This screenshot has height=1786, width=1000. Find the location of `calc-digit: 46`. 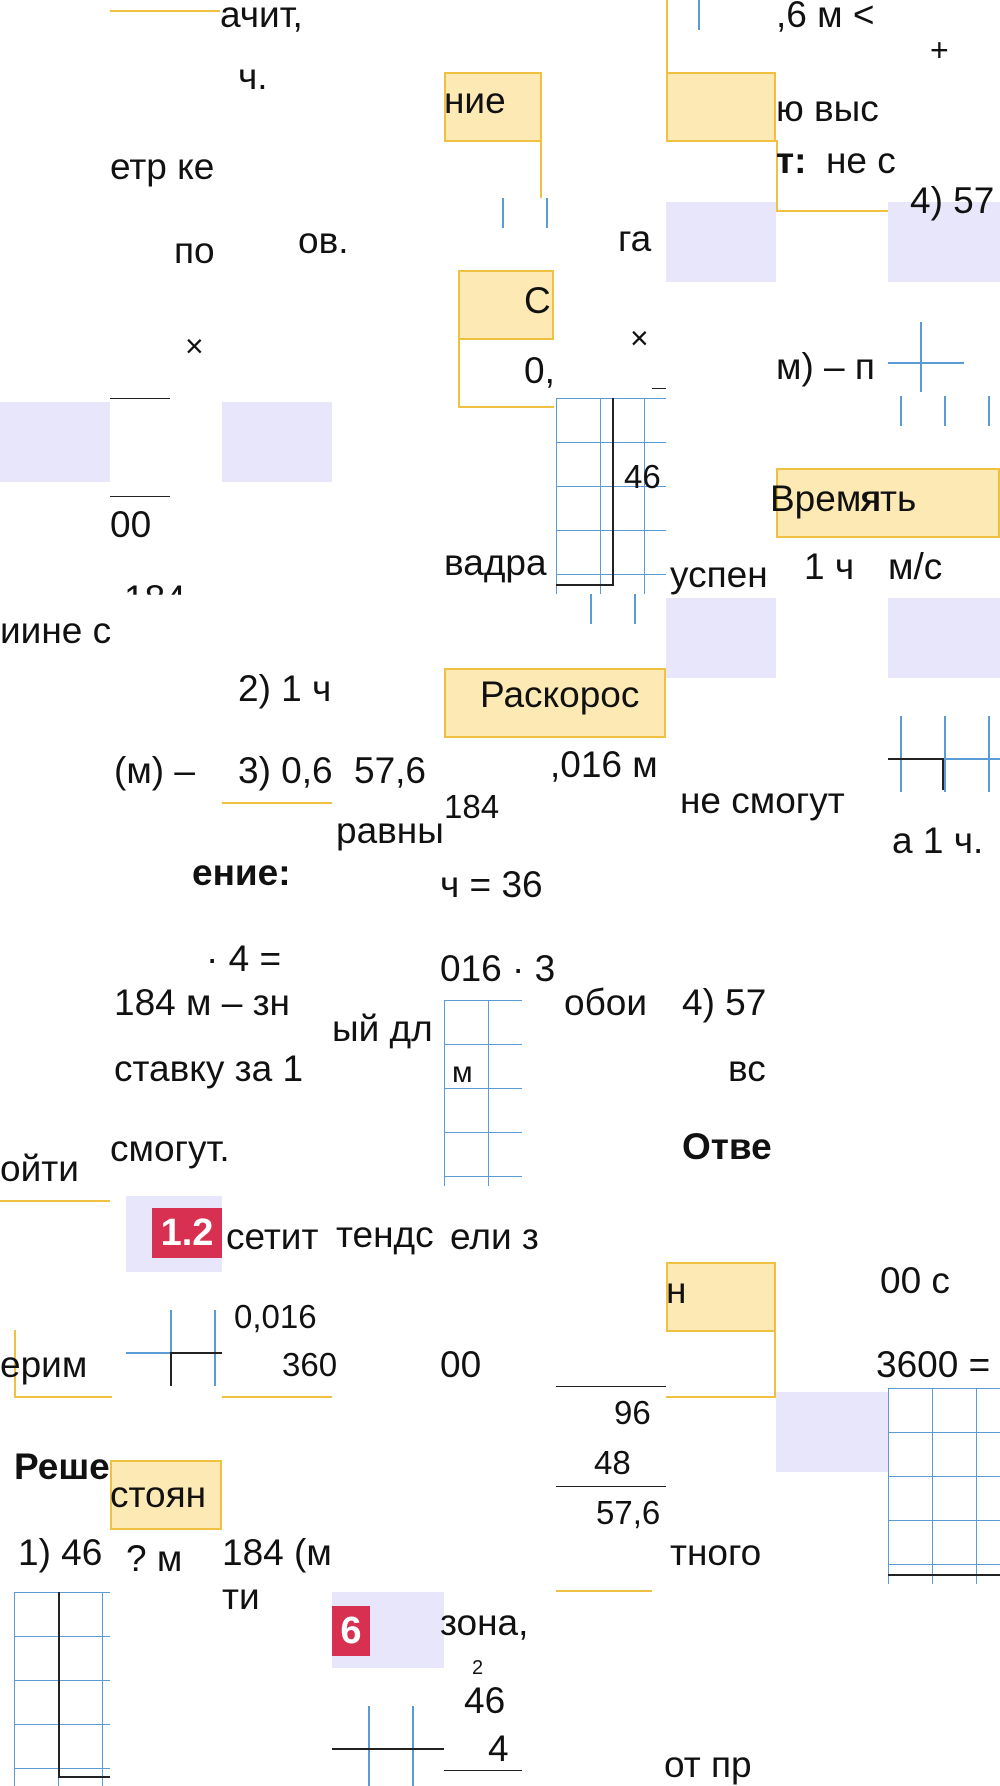

calc-digit: 46 is located at coordinates (642, 476).